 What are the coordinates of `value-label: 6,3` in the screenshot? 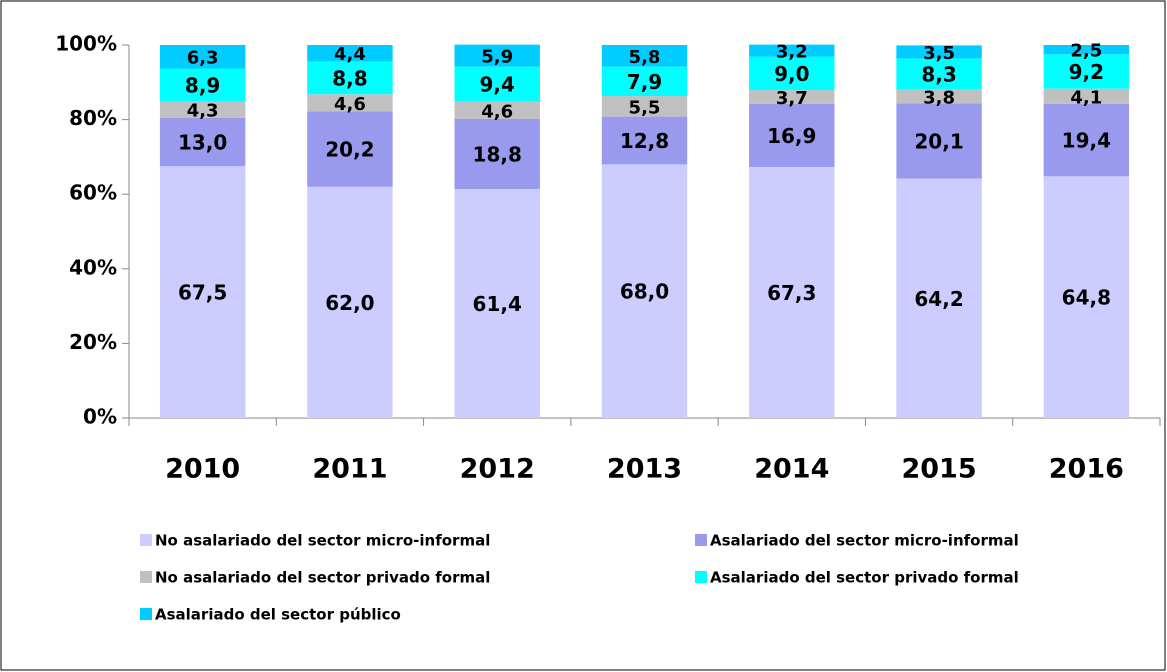 It's located at (203, 58).